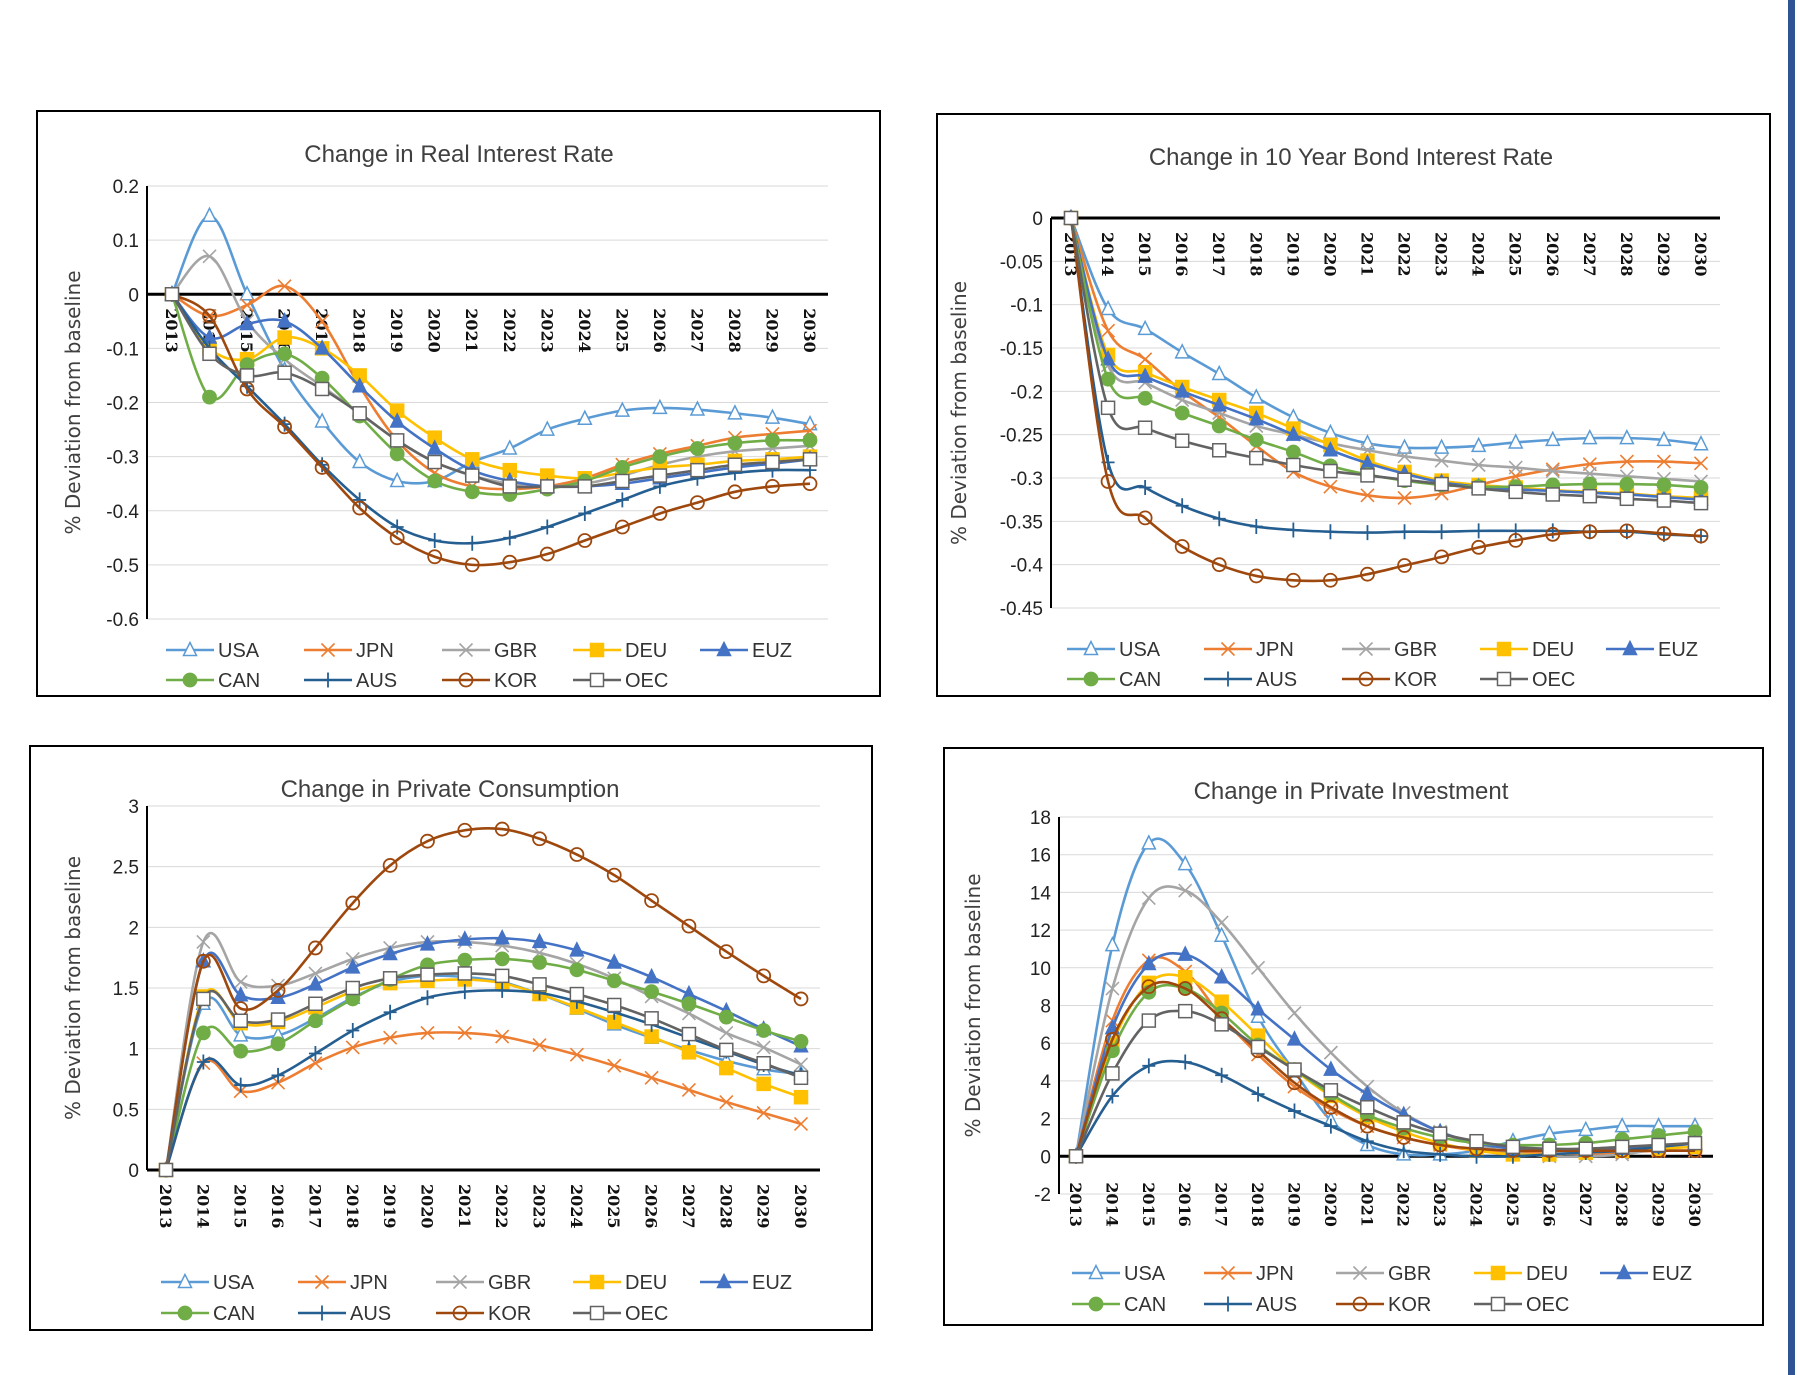 The image size is (1798, 1375). What do you see at coordinates (1257, 1204) in the screenshot?
I see `x-tick-label: 2018` at bounding box center [1257, 1204].